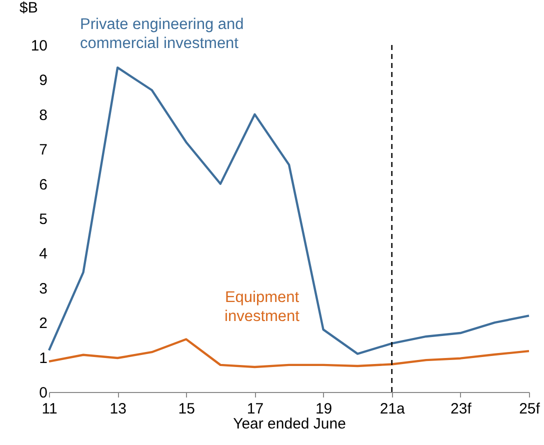  Describe the element at coordinates (289, 424) in the screenshot. I see `x-axis-title: Year ended June` at that location.